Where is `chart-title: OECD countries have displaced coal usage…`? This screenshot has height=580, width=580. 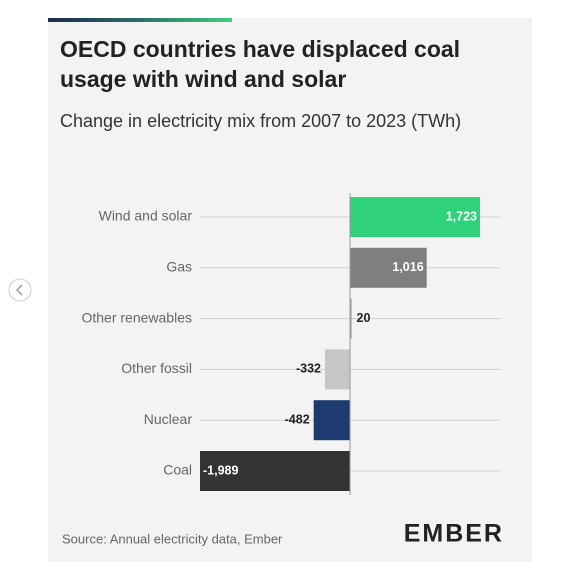 chart-title: OECD countries have displaced coal usage… is located at coordinates (260, 64).